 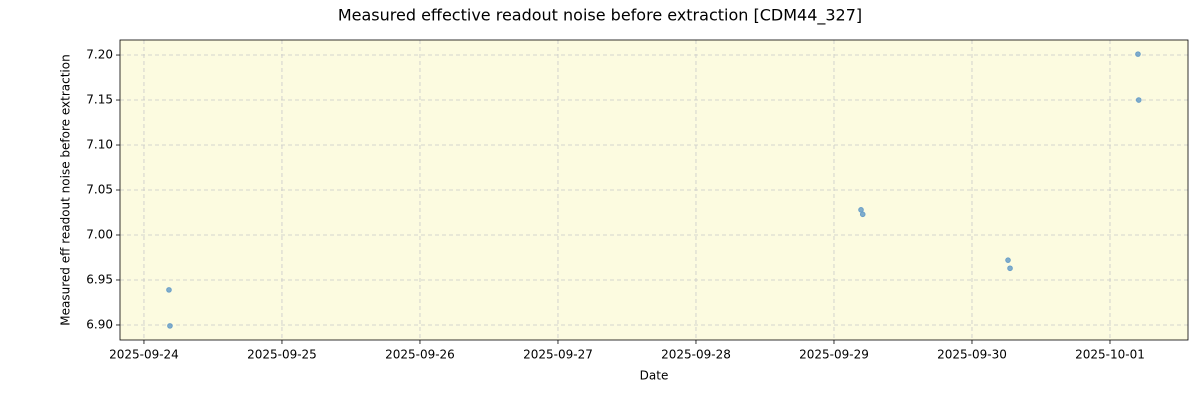 What do you see at coordinates (972, 355) in the screenshot?
I see `x-tick-label: 2025-09-30` at bounding box center [972, 355].